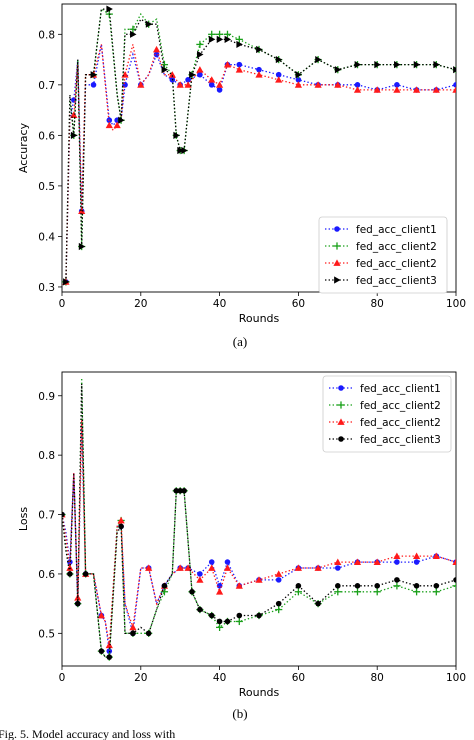 Image resolution: width=474 pixels, height=740 pixels. What do you see at coordinates (46, 187) in the screenshot?
I see `chart1-ytick-label-2: 0.5` at bounding box center [46, 187].